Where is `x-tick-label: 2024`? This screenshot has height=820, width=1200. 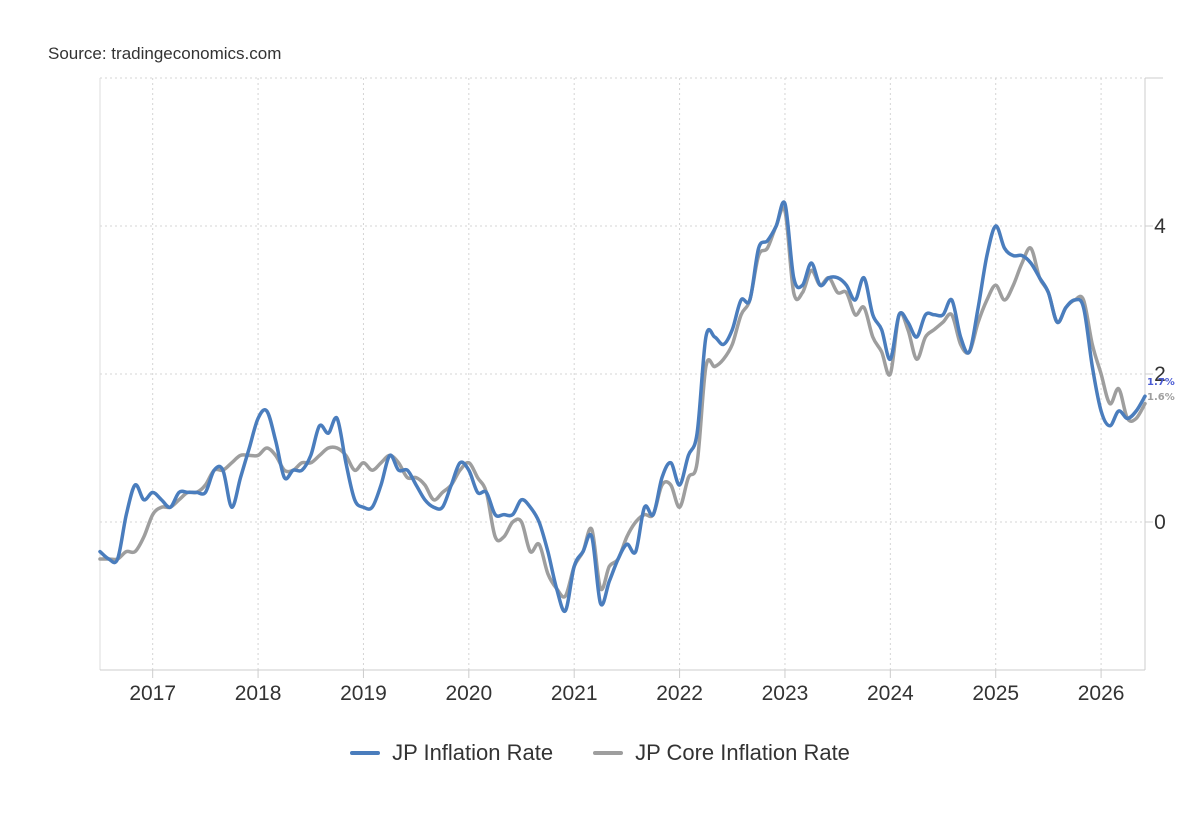 x-tick-label: 2024 is located at coordinates (890, 693).